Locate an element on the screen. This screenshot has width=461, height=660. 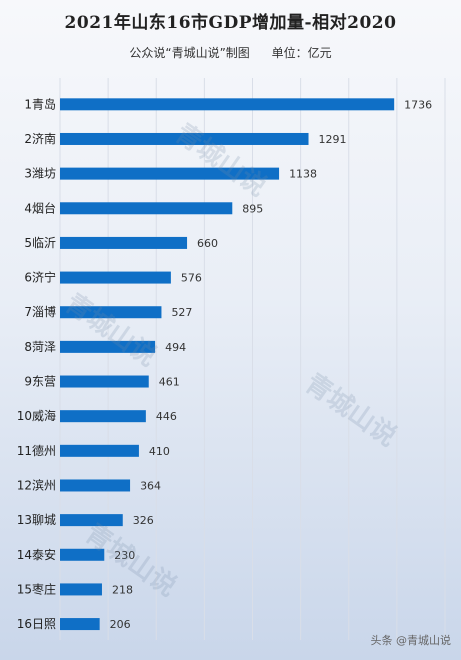
category-label: 7淄博 is located at coordinates (40, 311).